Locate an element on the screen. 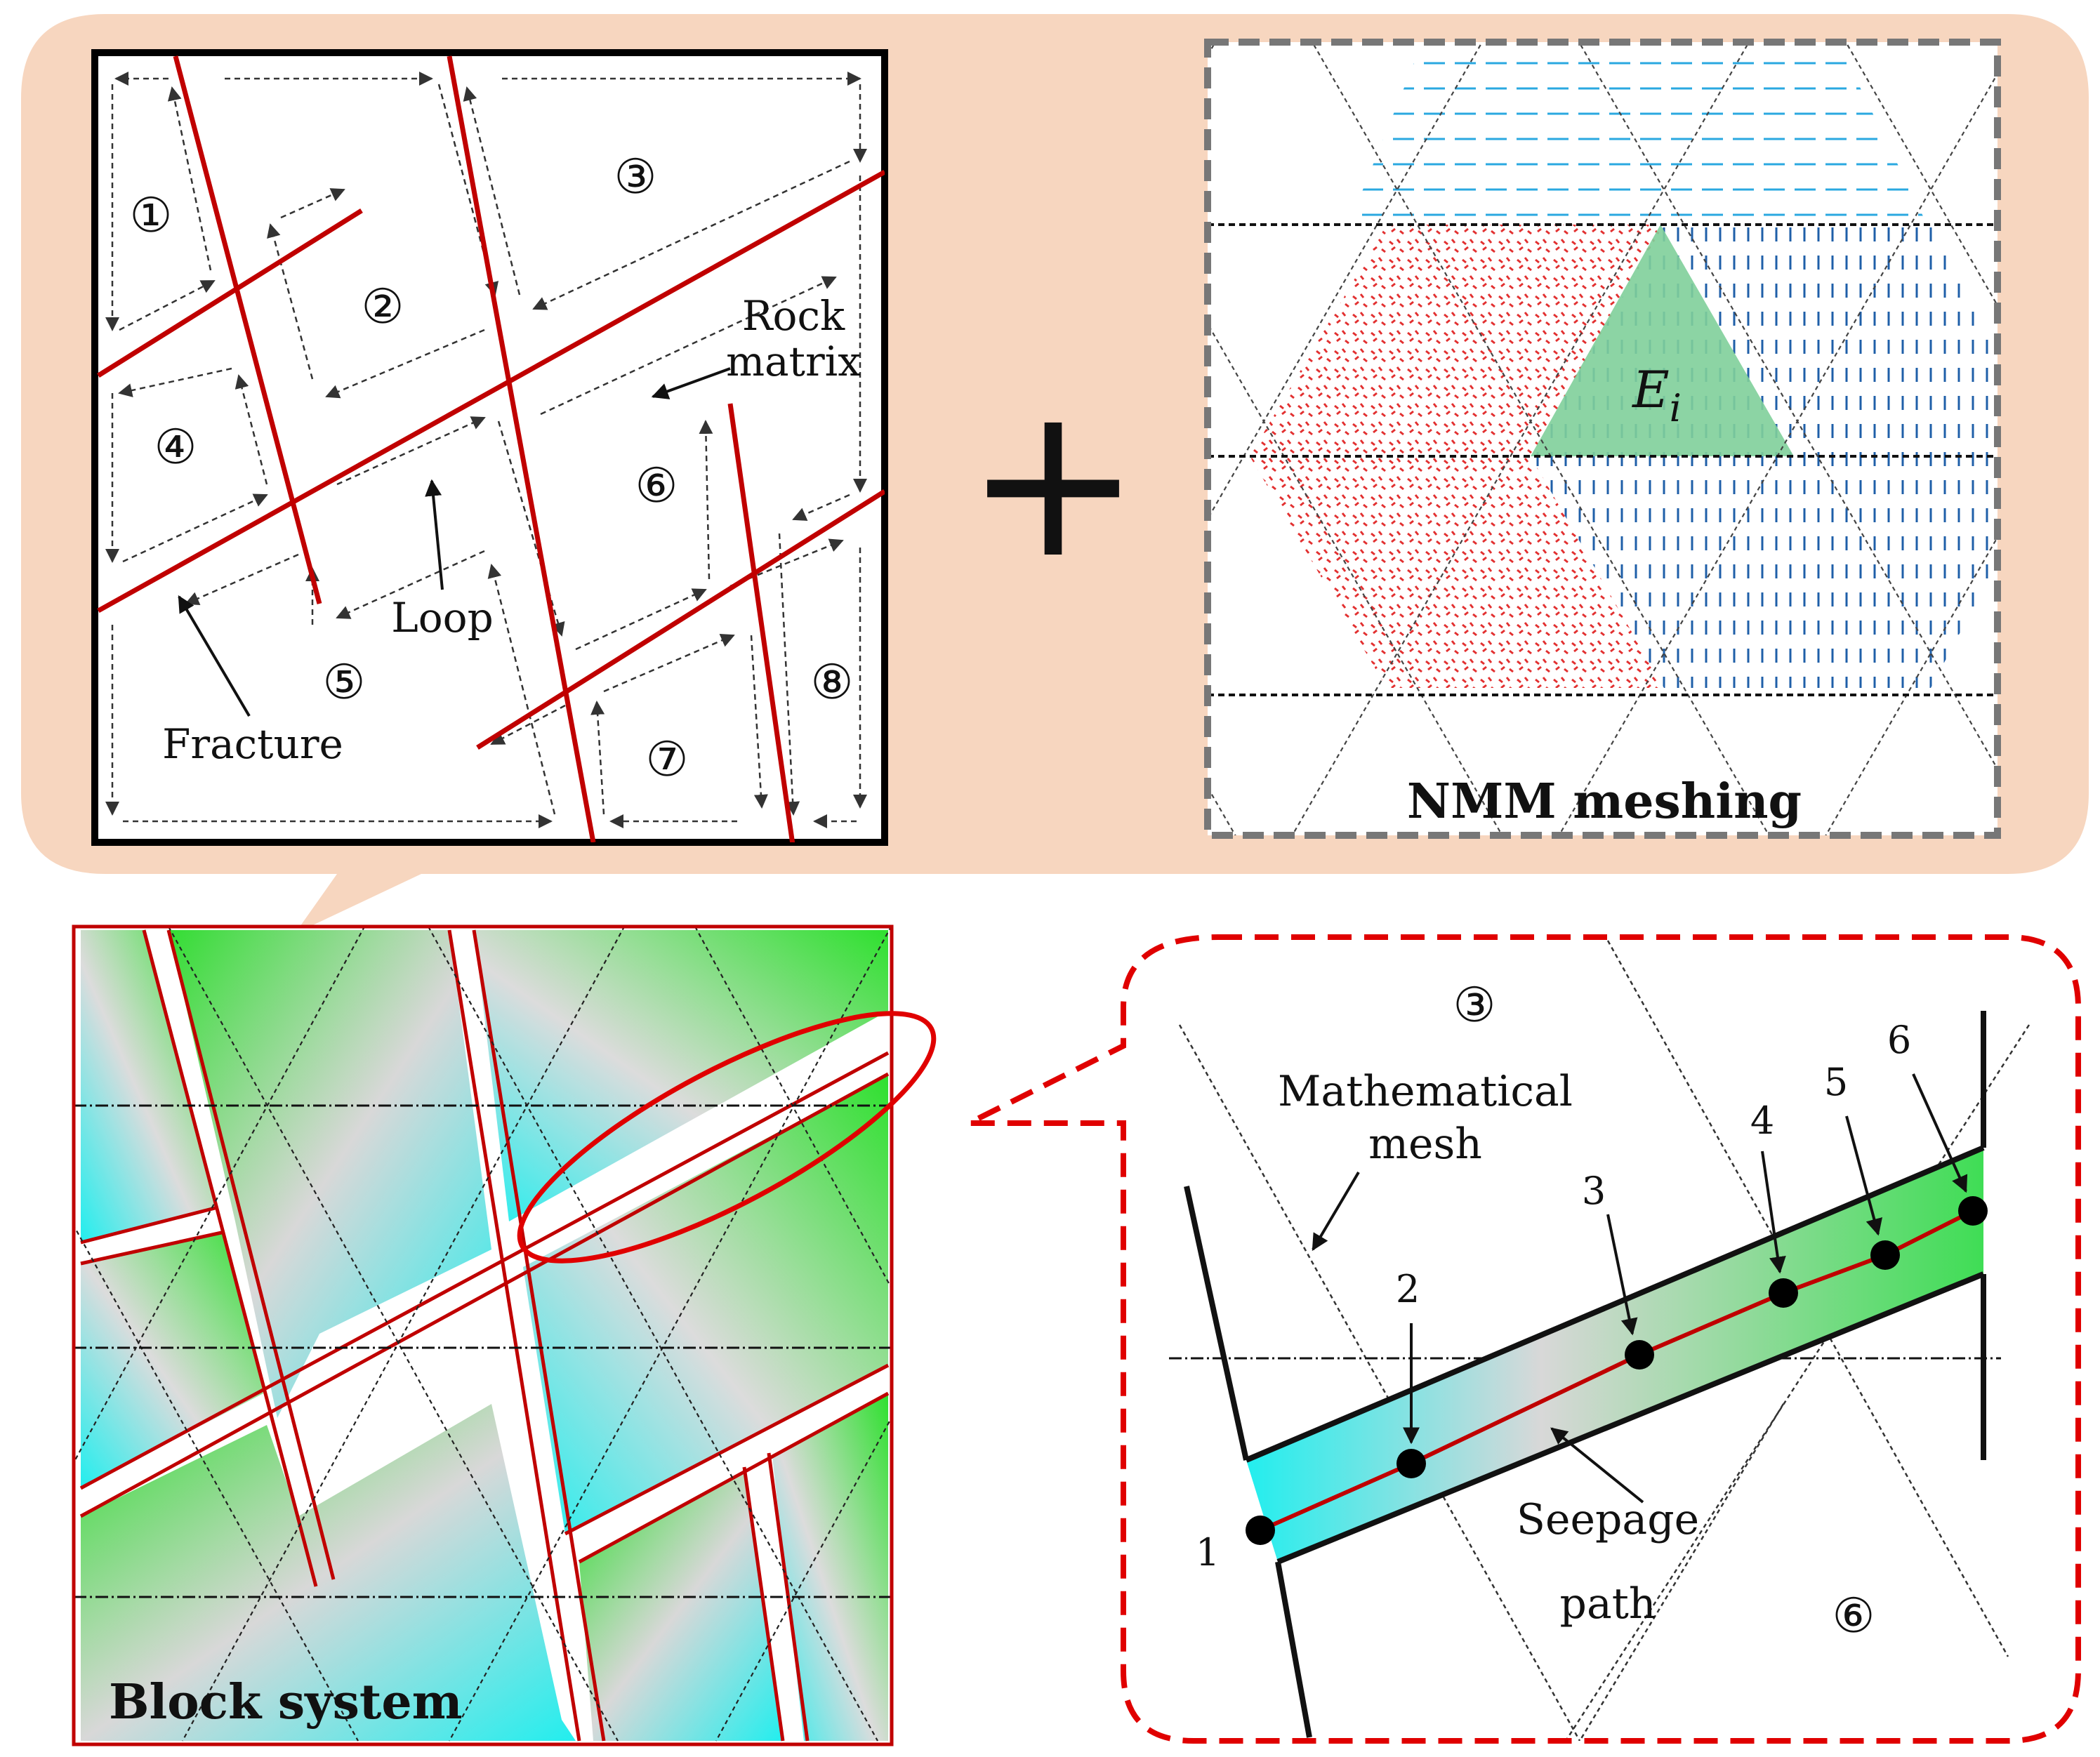  seepage-nodes is located at coordinates (1617, 1370).